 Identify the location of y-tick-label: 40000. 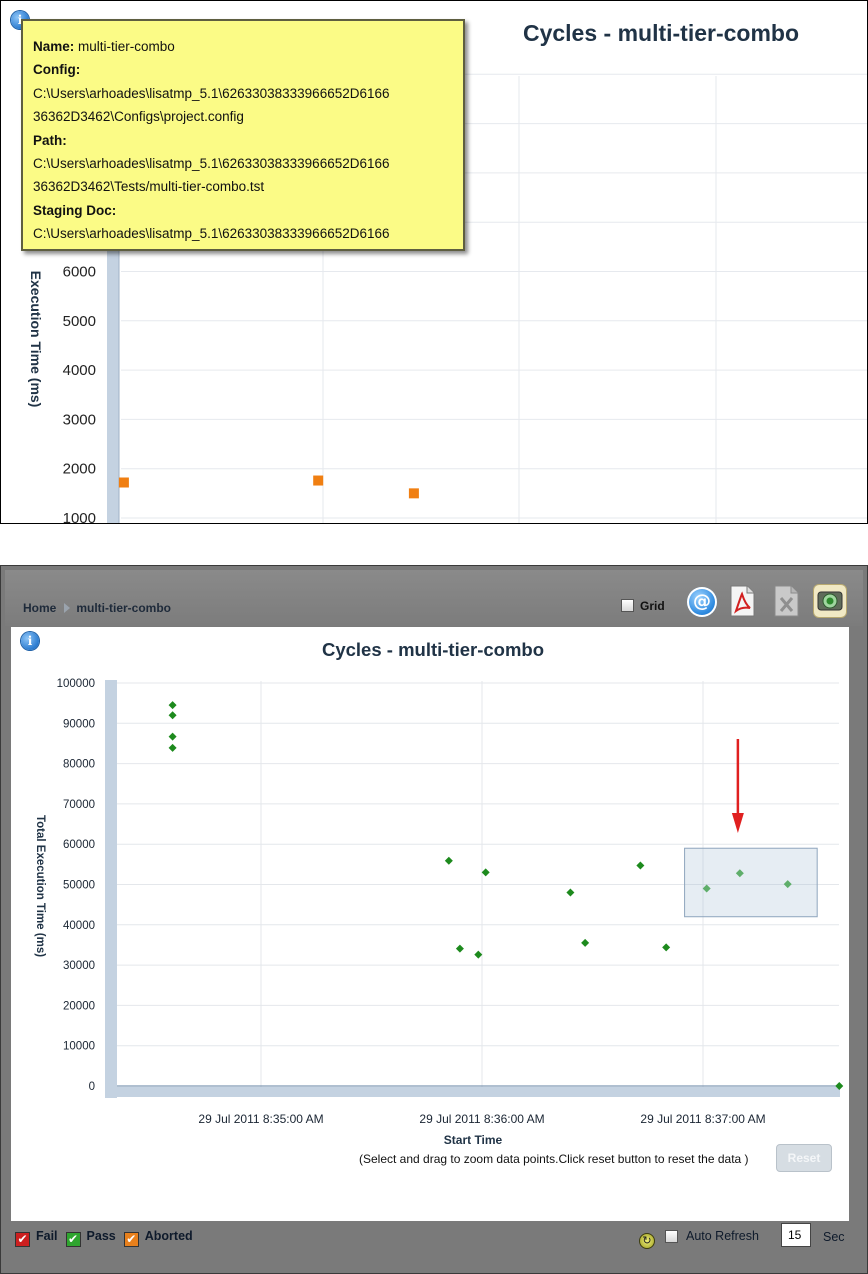
(79, 926).